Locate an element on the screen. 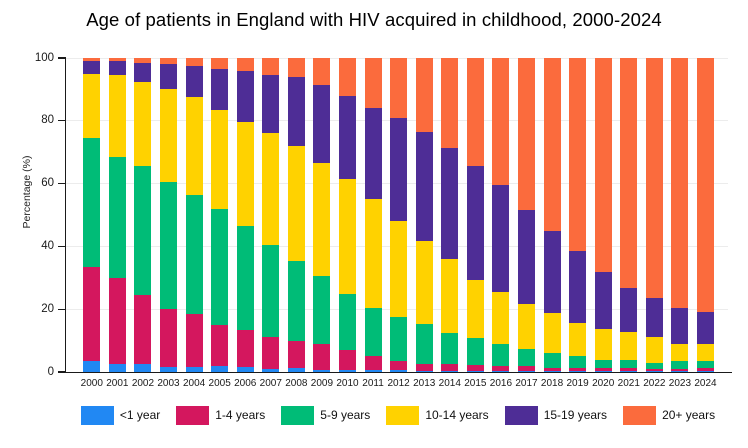 Image resolution: width=748 pixels, height=448 pixels. legend-item: 1-4 years is located at coordinates (221, 415).